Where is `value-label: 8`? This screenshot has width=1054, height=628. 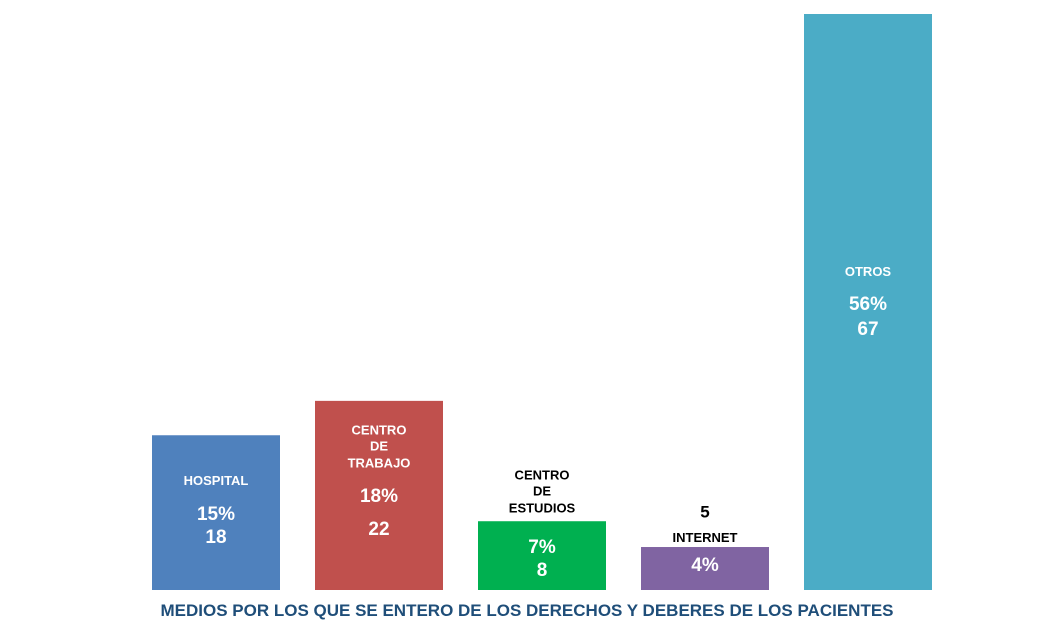 value-label: 8 is located at coordinates (542, 571).